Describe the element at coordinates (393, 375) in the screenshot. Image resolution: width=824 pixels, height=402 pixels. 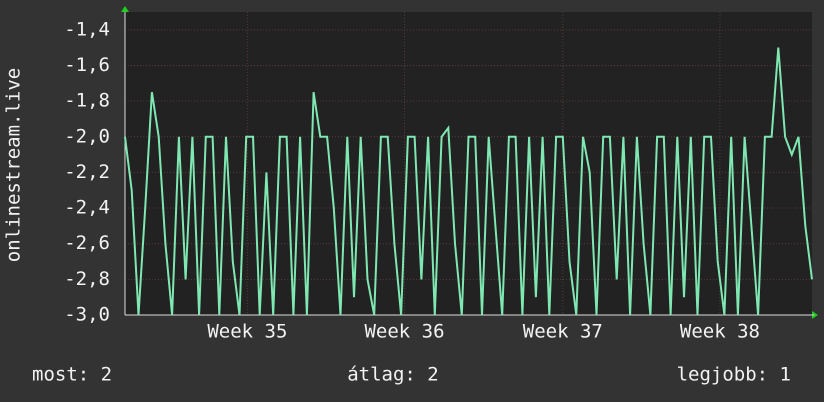
I see `footer-average: átlag: 2` at that location.